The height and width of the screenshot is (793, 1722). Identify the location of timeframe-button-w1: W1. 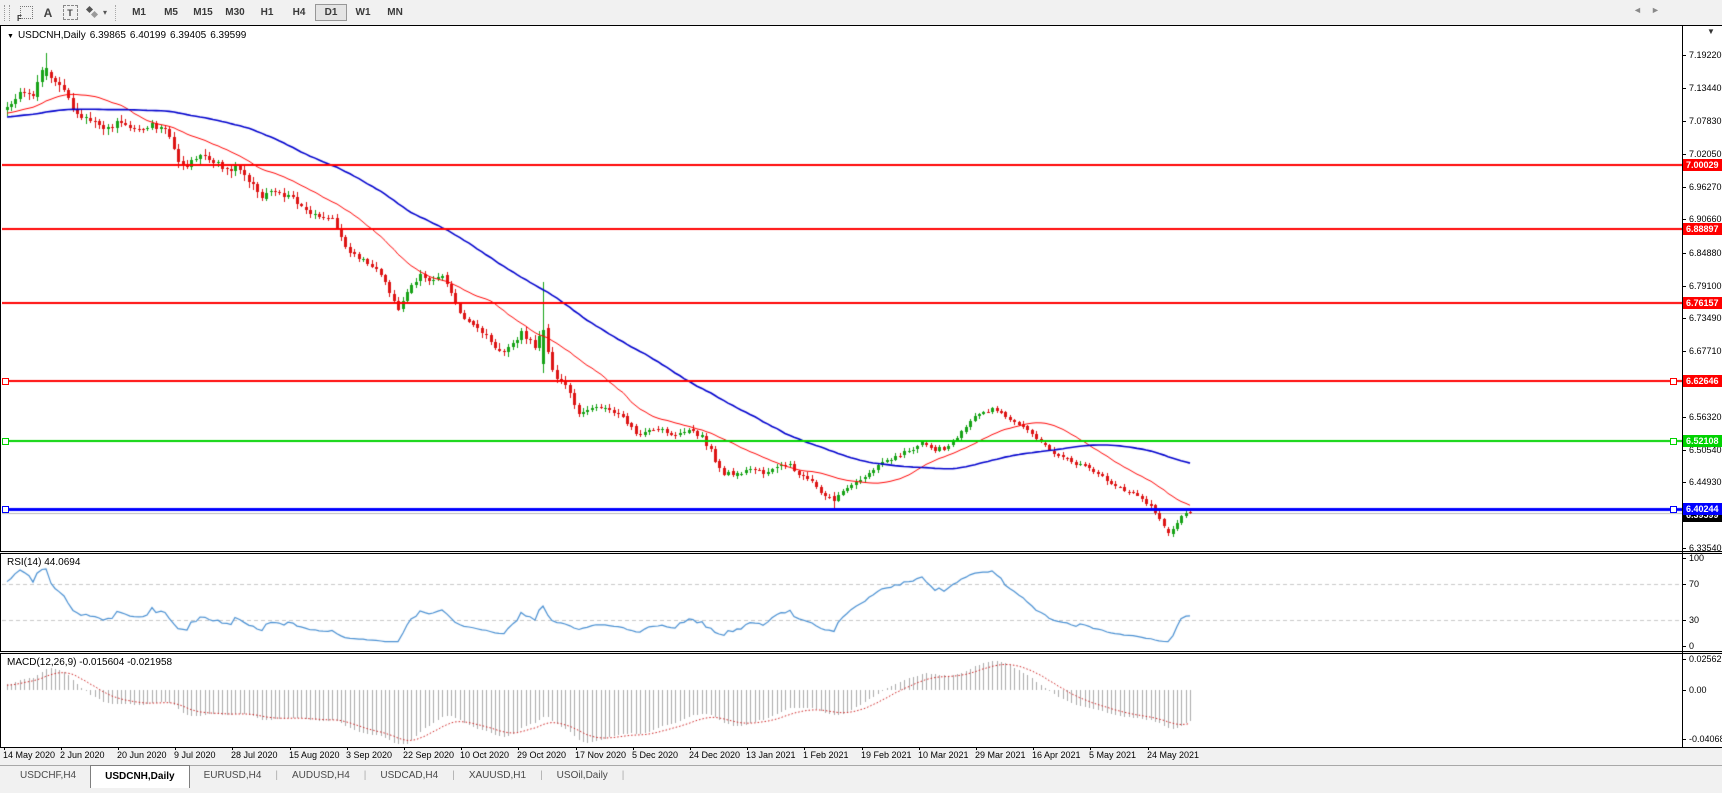
(363, 12).